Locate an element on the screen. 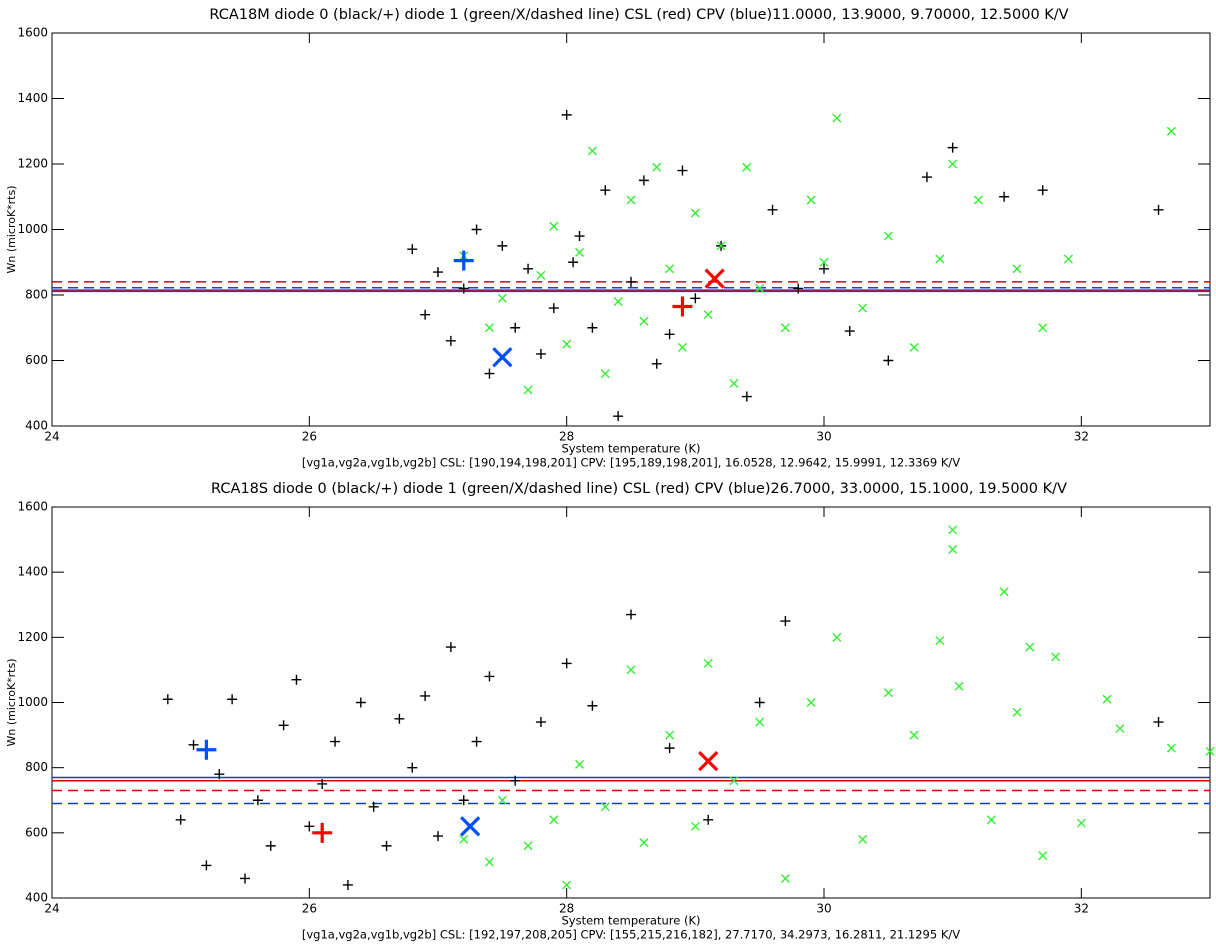  y-tick-label: 1600 is located at coordinates (32, 33).